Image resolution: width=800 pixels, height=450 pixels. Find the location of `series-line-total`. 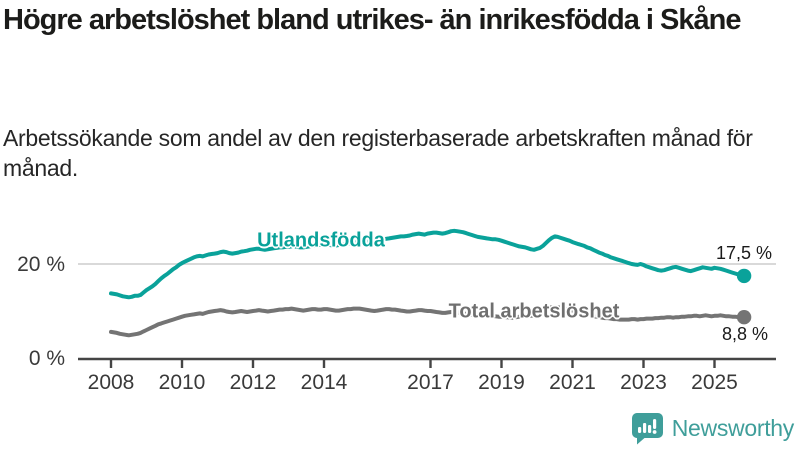

series-line-total is located at coordinates (428, 321).